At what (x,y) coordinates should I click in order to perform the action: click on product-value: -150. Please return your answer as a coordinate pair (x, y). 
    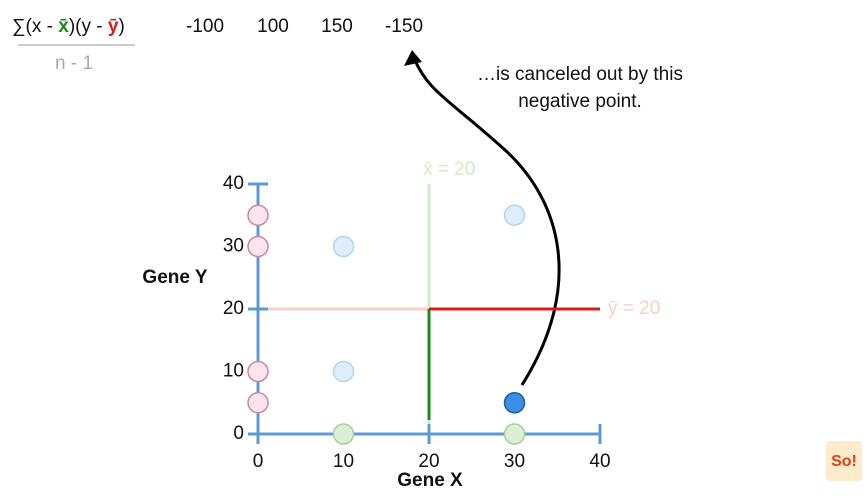
    Looking at the image, I should click on (404, 26).